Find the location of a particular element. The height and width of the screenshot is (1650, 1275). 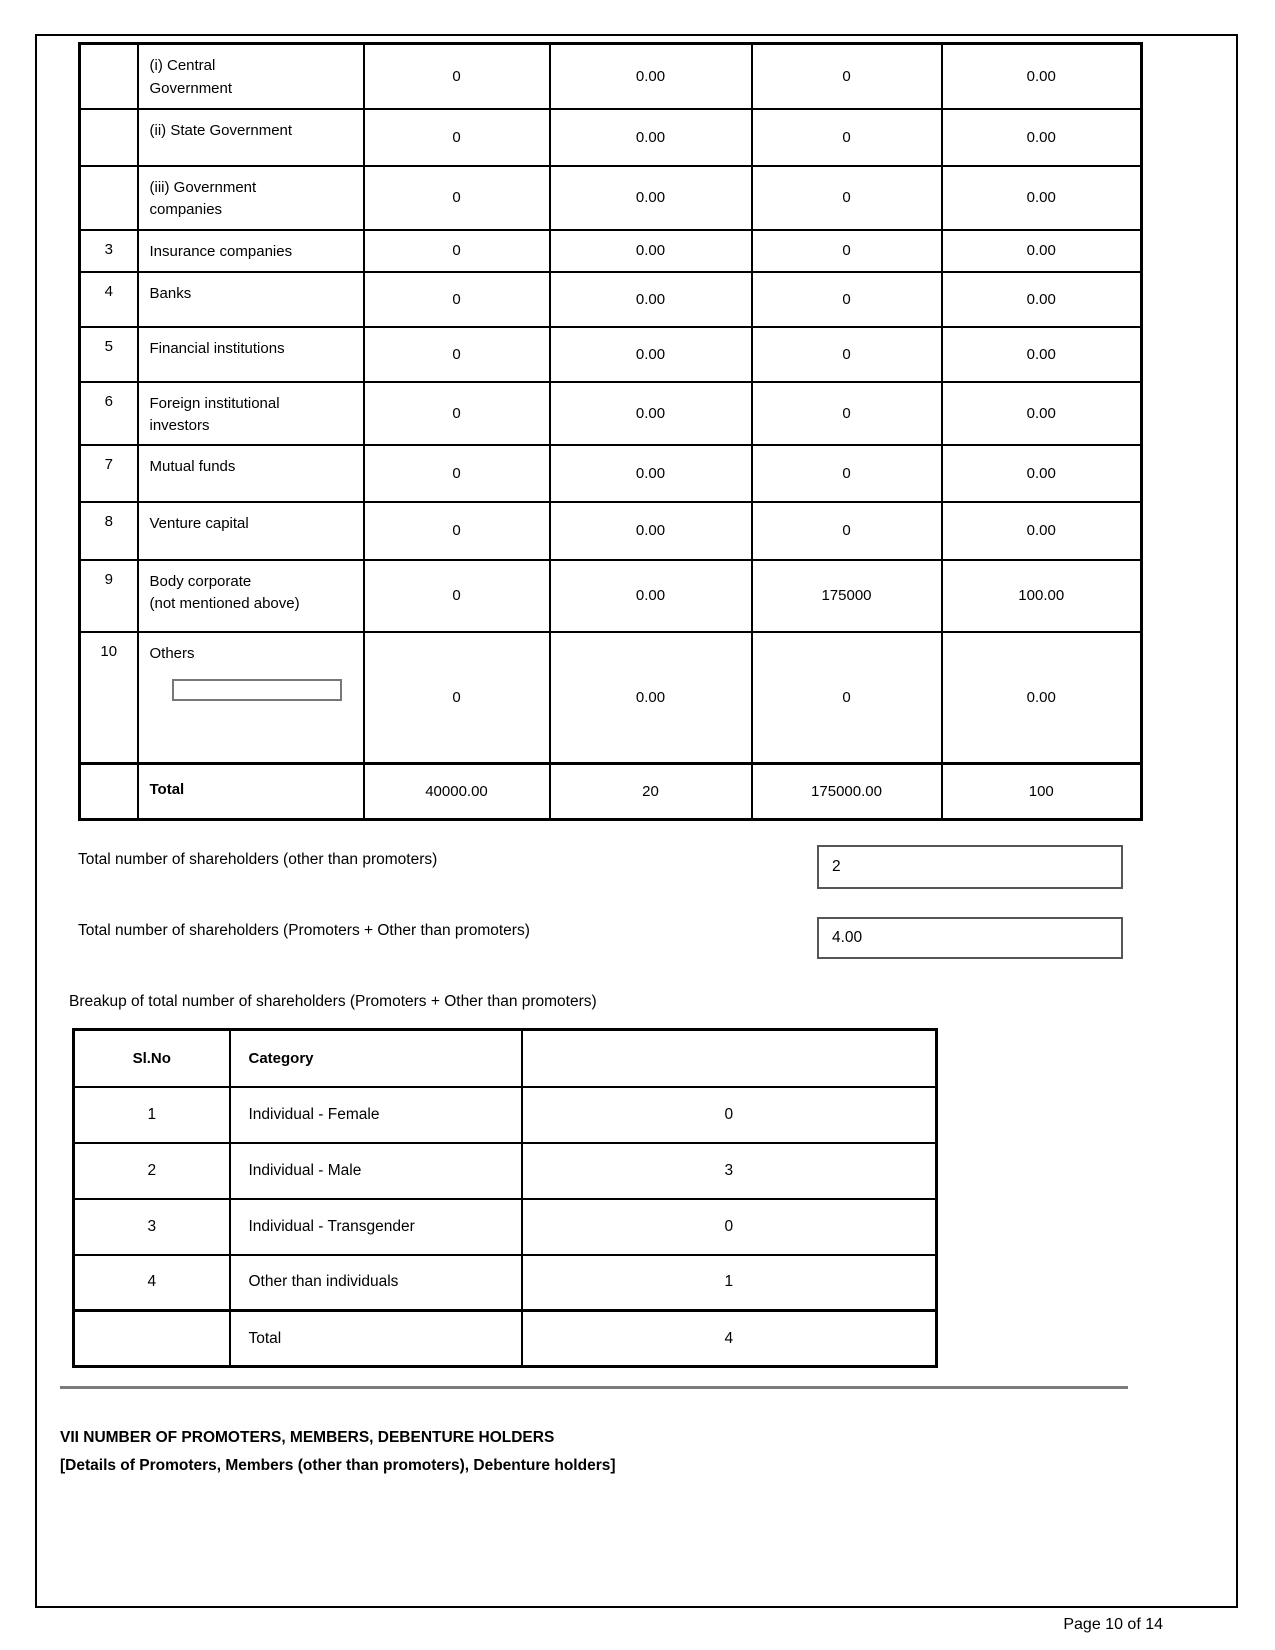

total-value-cell: 175000.00 is located at coordinates (846, 791).